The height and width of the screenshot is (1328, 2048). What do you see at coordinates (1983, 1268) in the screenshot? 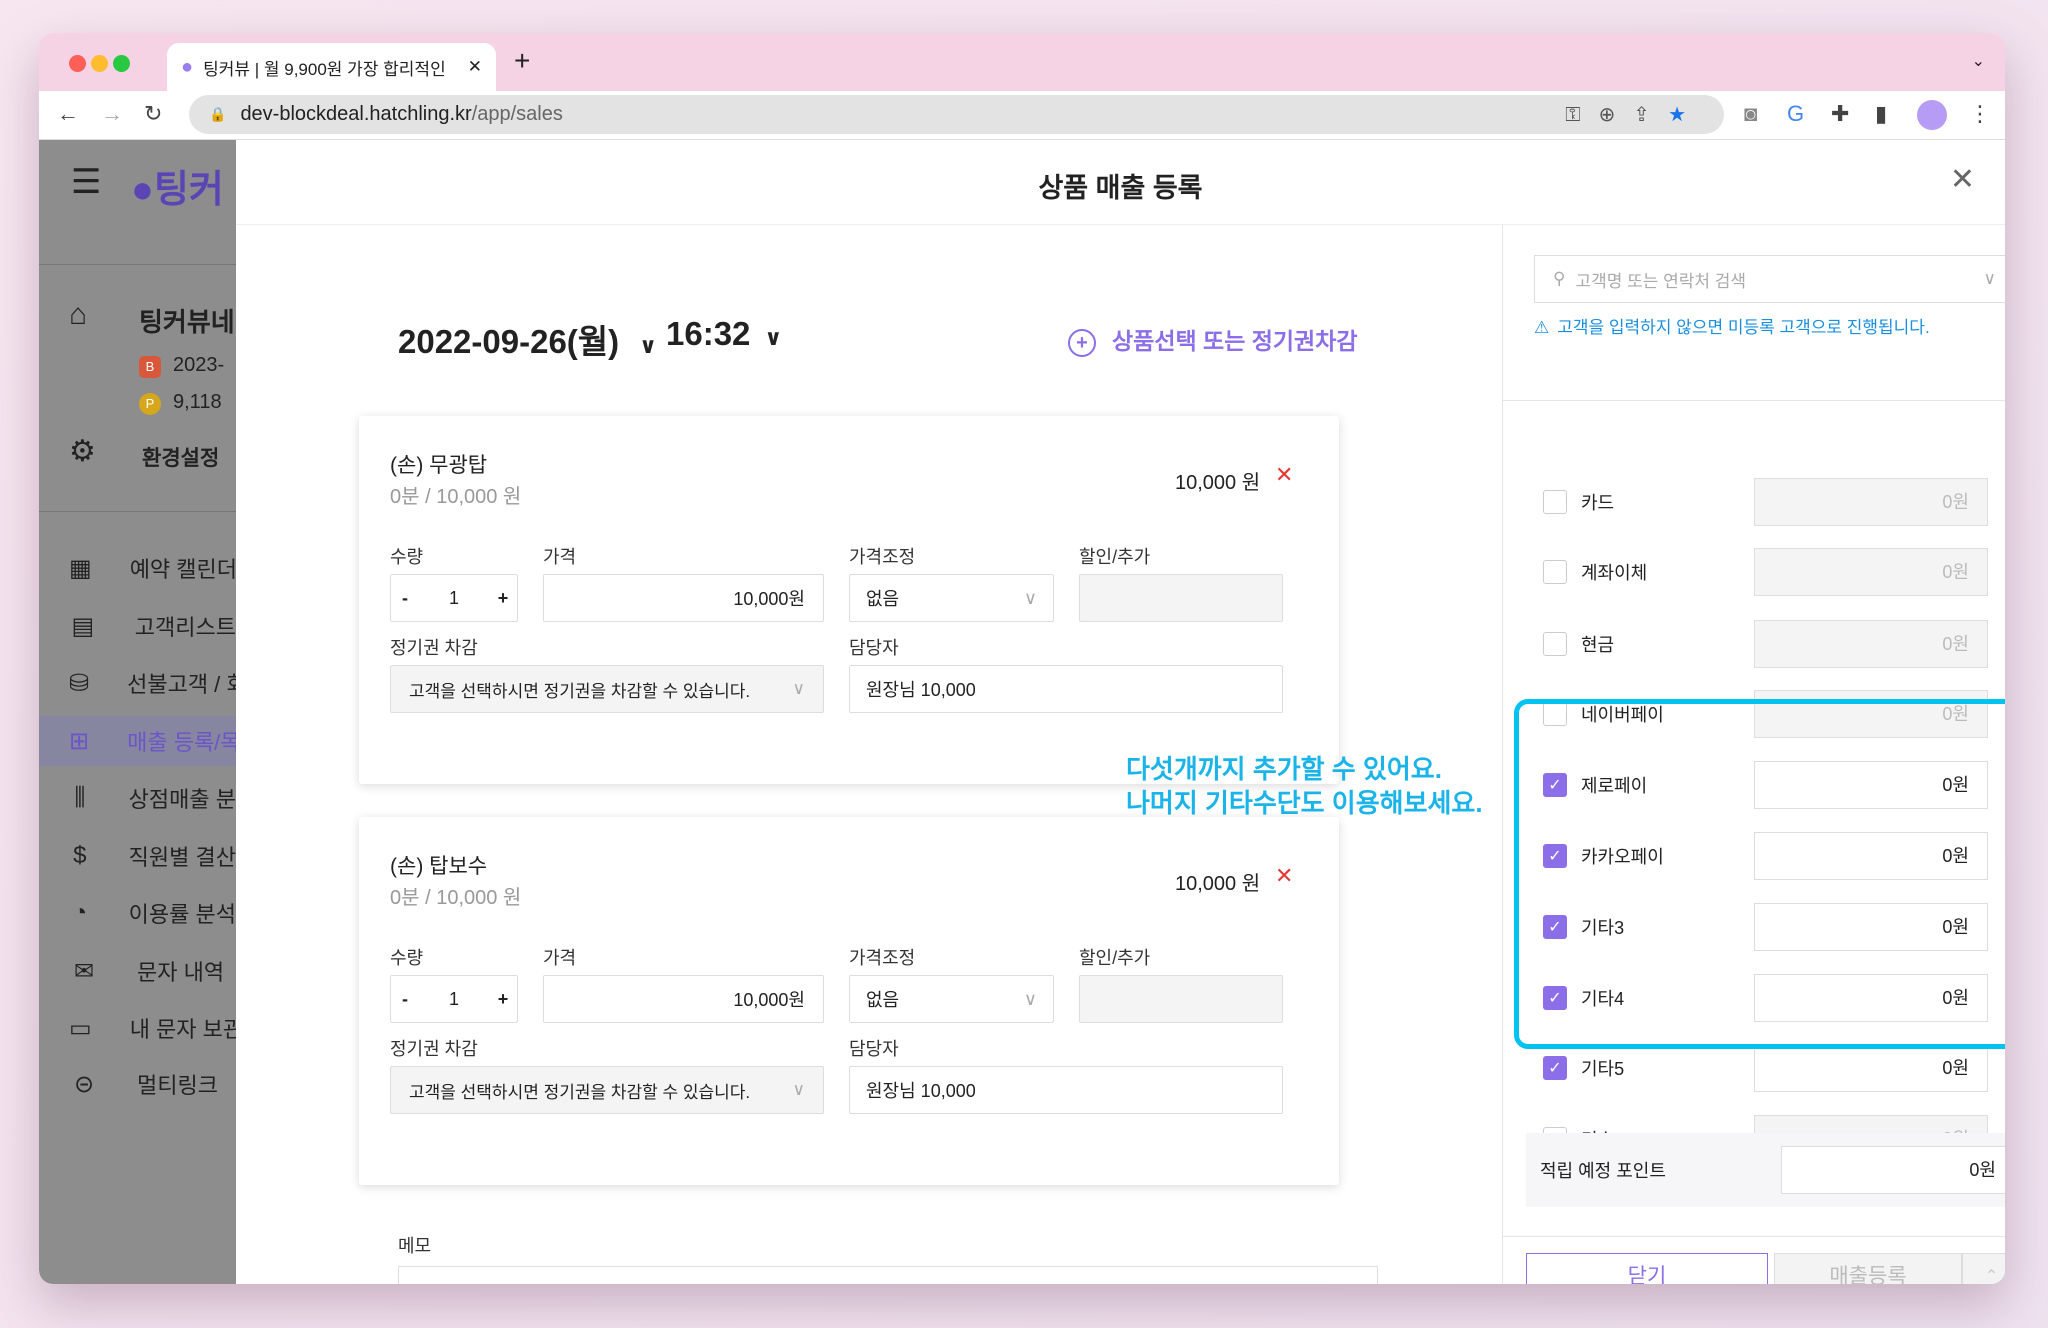
I see `chevron-up-icon: ⌃` at bounding box center [1983, 1268].